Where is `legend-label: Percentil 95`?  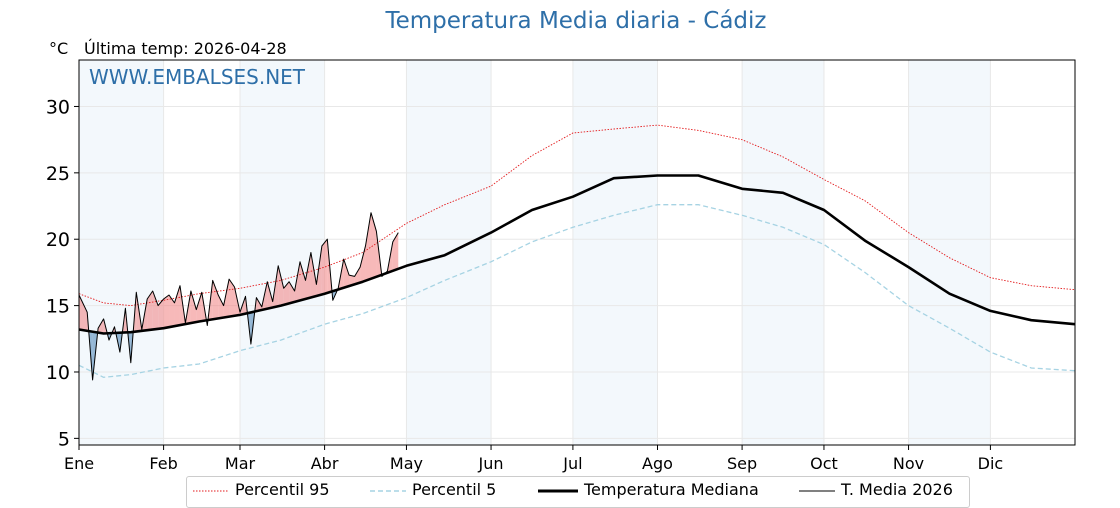 legend-label: Percentil 95 is located at coordinates (282, 489).